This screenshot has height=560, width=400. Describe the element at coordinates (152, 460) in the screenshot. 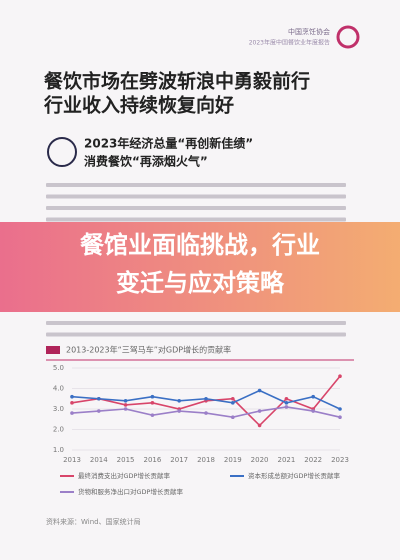

I see `x-tick-label: 2016` at that location.